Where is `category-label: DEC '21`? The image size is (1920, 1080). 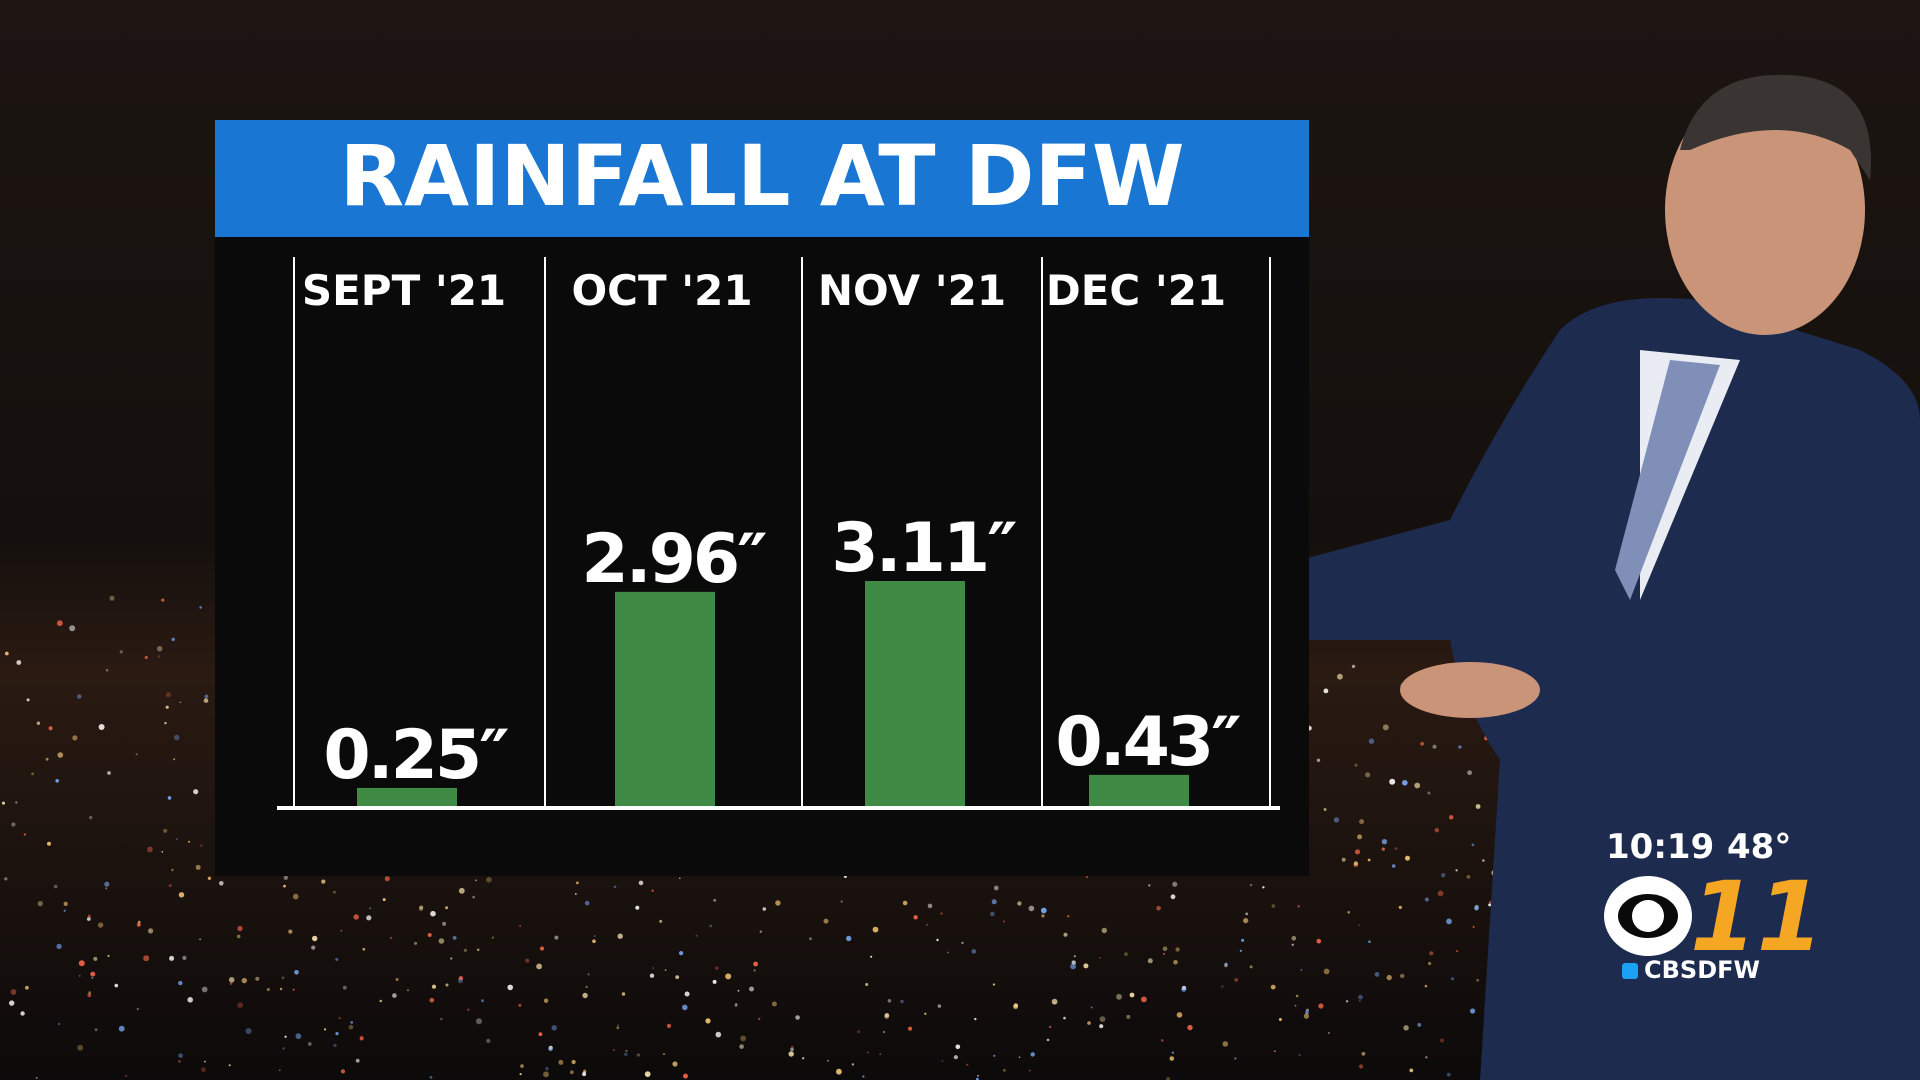 category-label: DEC '21 is located at coordinates (1136, 290).